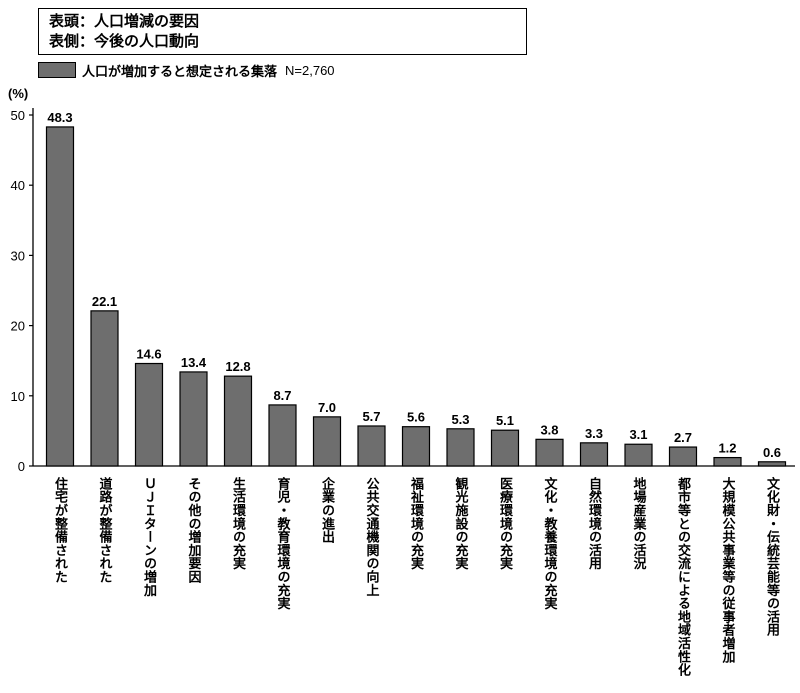  I want to click on legend: 人口が増加すると想定される集落 N=2,760, so click(186, 70).